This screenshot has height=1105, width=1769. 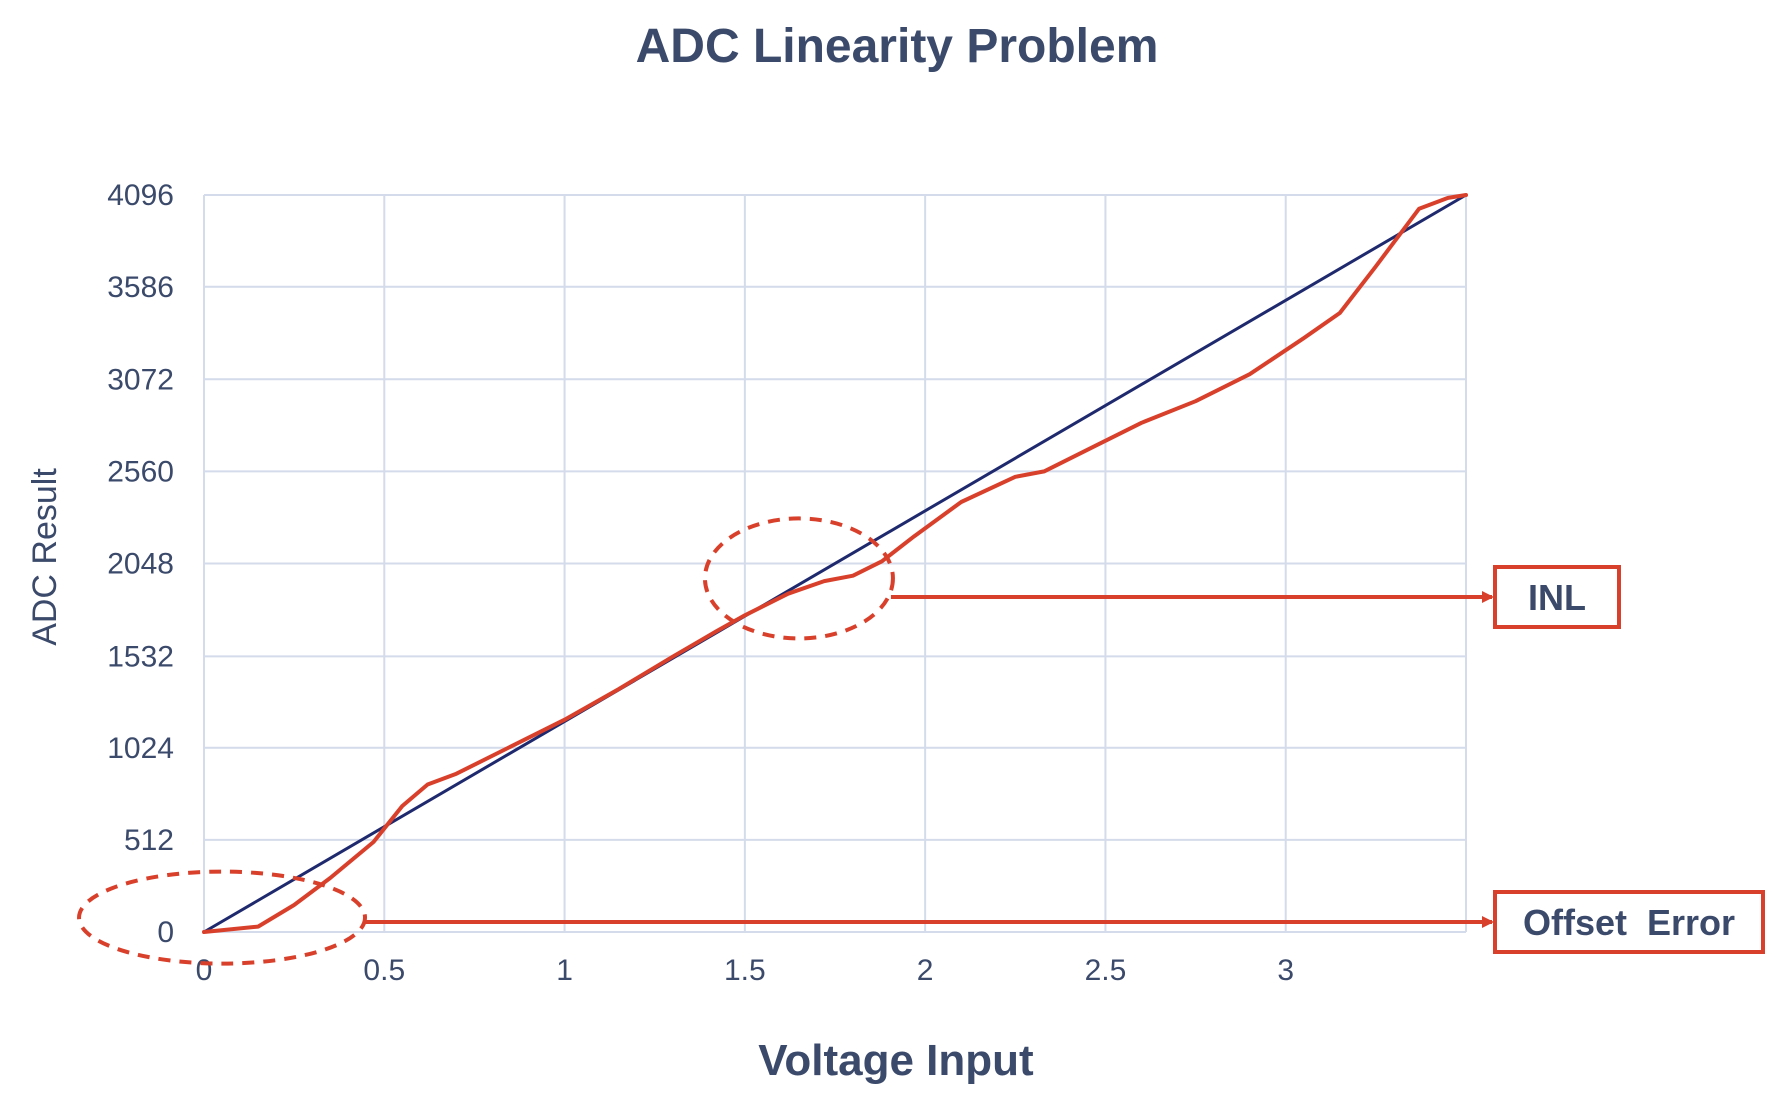 What do you see at coordinates (897, 46) in the screenshot?
I see `chart-title: ADC Linearity Problem` at bounding box center [897, 46].